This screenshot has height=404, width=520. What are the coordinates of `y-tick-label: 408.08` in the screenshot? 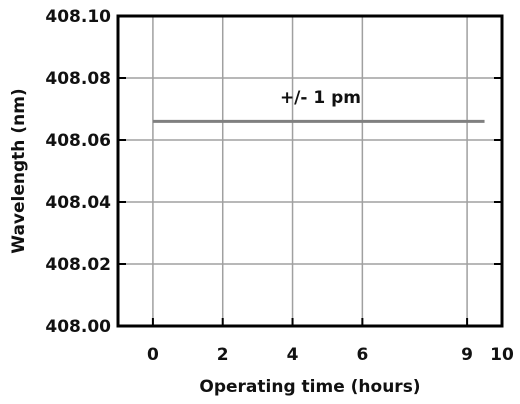 It's located at (78, 79).